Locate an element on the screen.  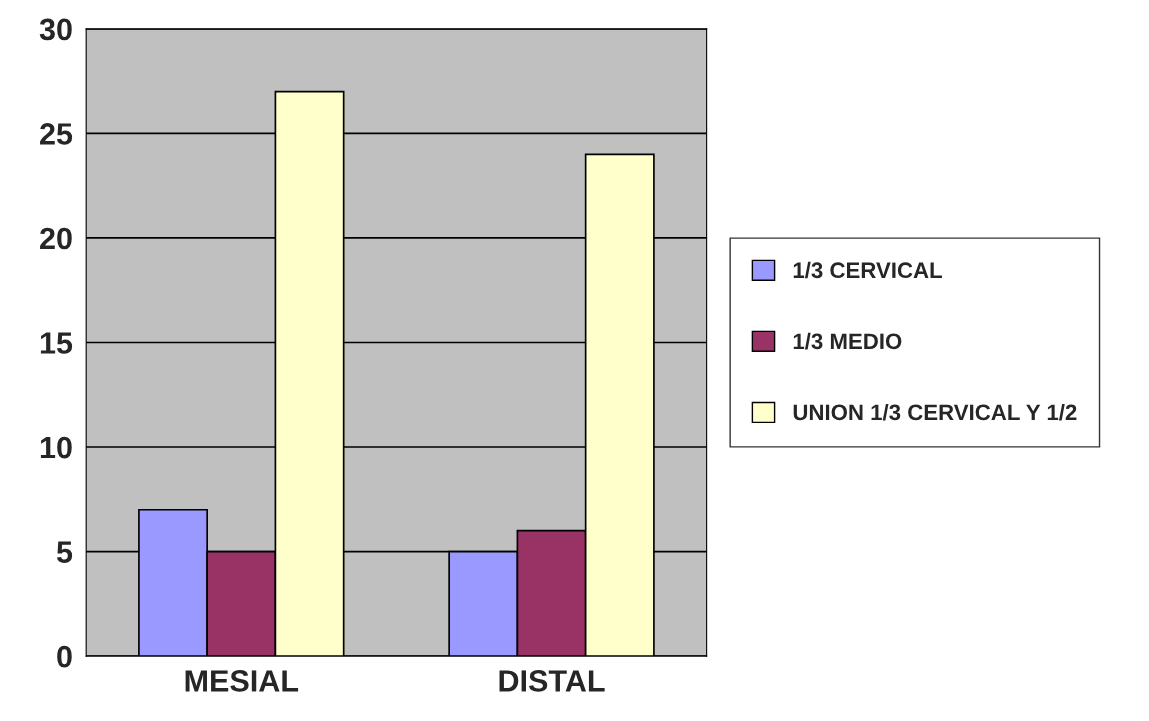
y-tick-label: 5 is located at coordinates (64, 552).